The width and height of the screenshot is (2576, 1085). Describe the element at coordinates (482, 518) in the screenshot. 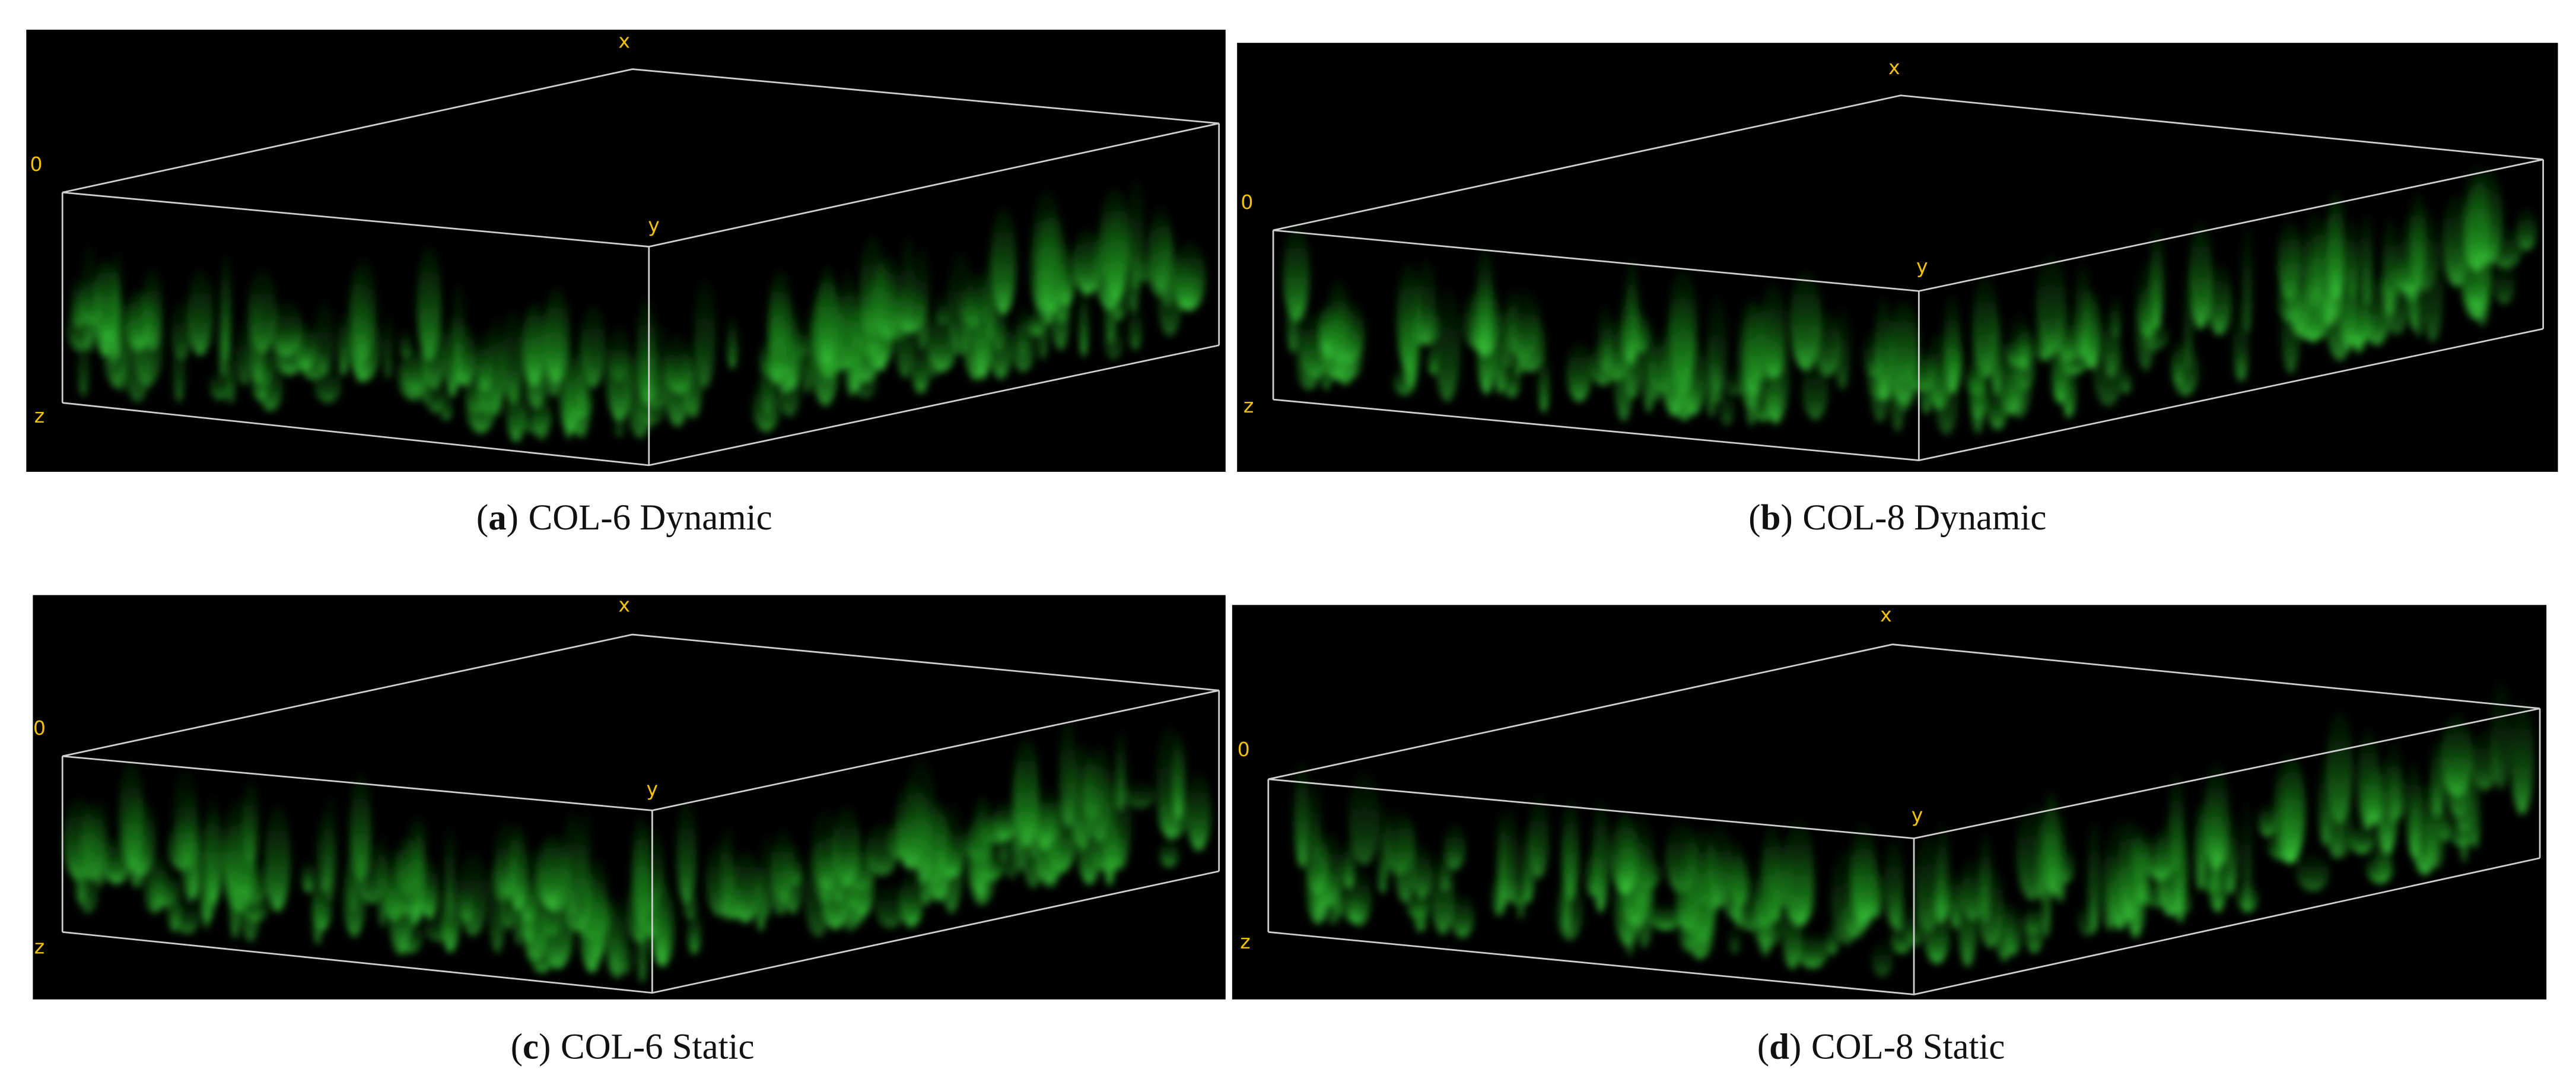

I see `panel-label-part: (` at that location.